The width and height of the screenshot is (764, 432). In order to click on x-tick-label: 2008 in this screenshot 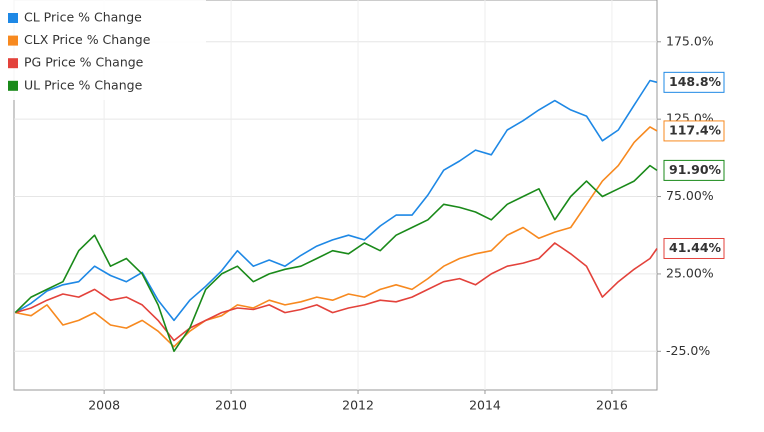, I will do `click(104, 405)`.